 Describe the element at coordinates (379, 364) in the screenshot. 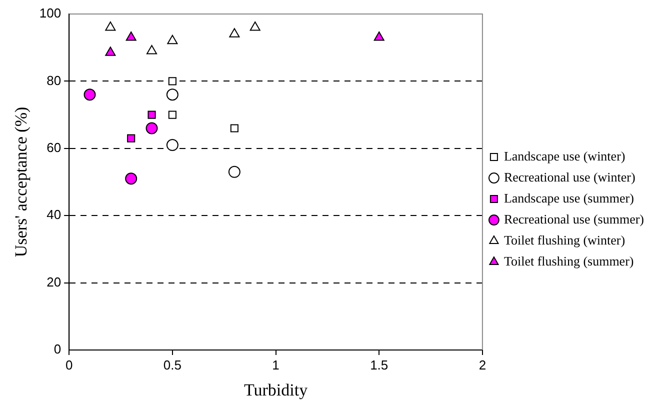

I see `x-tick-label: 1.5` at that location.